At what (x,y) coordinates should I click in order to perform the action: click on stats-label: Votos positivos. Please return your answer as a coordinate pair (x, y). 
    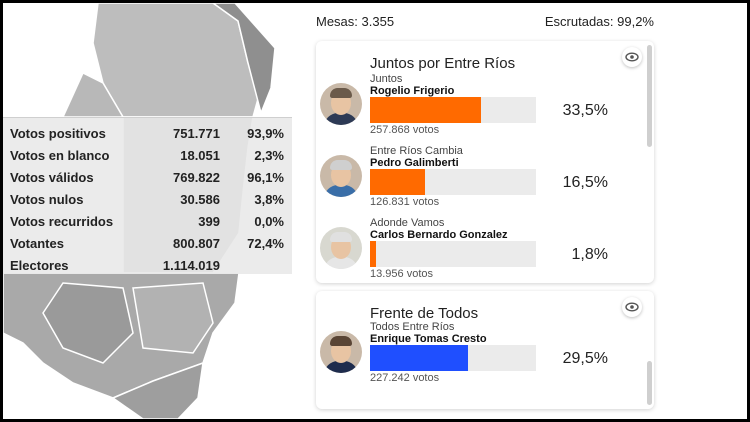
    Looking at the image, I should click on (58, 133).